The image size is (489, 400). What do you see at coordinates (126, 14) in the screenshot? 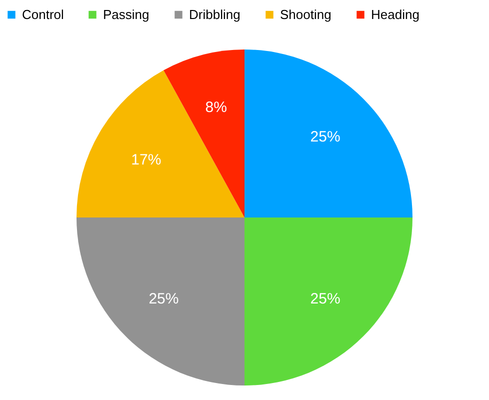
I see `legend-label: Passing` at bounding box center [126, 14].